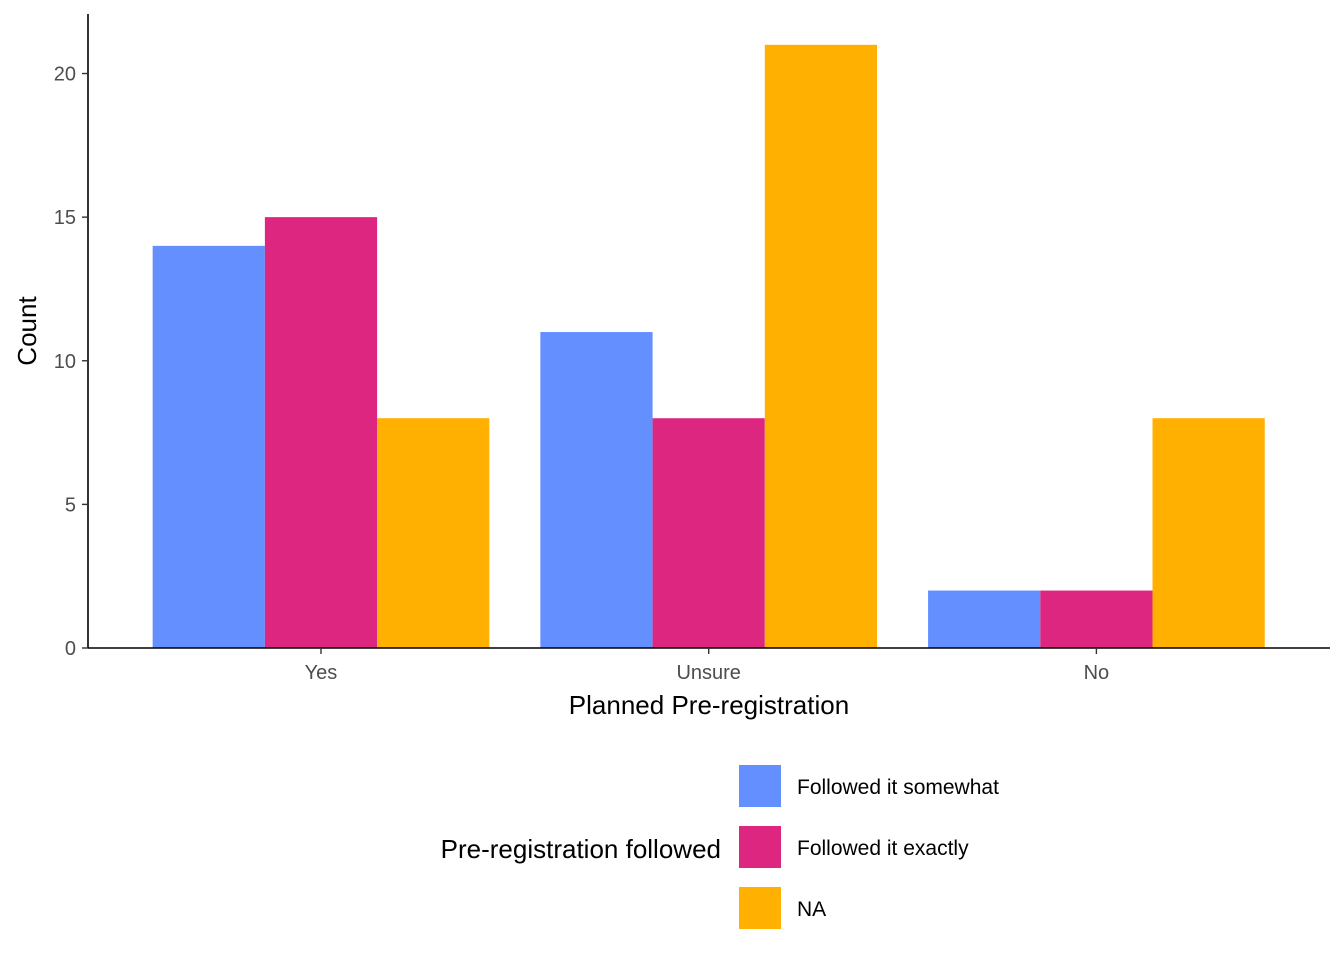  Describe the element at coordinates (65, 218) in the screenshot. I see `y-tick-label: 15` at that location.